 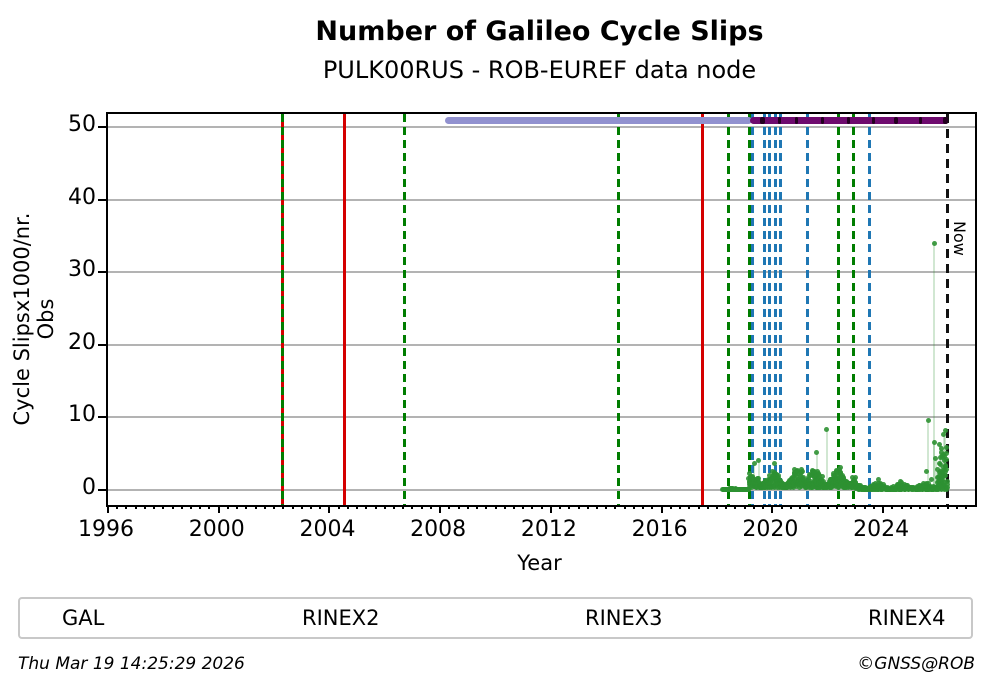 What do you see at coordinates (624, 618) in the screenshot?
I see `legend-label-rinex3: RINEX3` at bounding box center [624, 618].